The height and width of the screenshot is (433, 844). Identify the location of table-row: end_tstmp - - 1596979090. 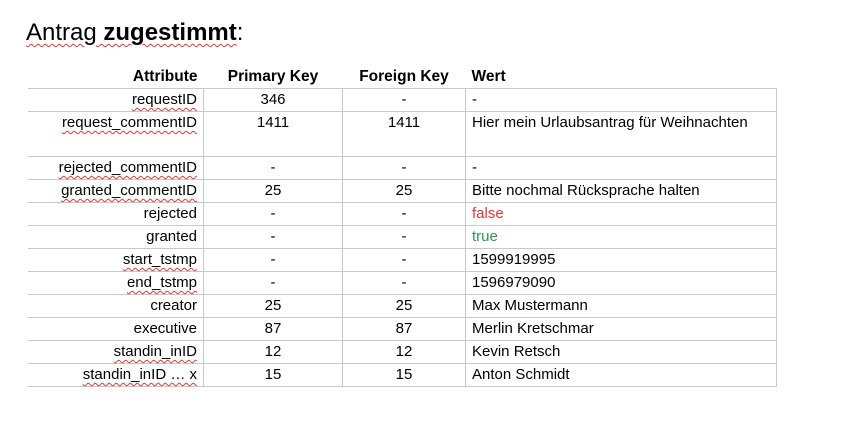
(402, 283).